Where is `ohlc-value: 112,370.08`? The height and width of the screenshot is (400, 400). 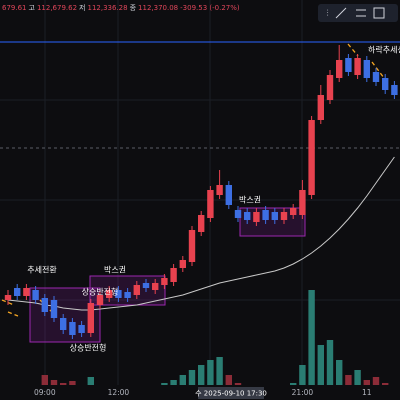 ohlc-value: 112,370.08 is located at coordinates (158, 8).